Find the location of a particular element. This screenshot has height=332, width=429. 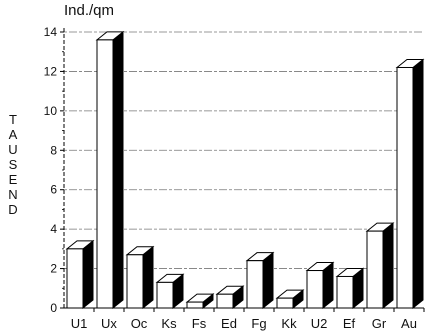

bar-ux is located at coordinates (110, 170).